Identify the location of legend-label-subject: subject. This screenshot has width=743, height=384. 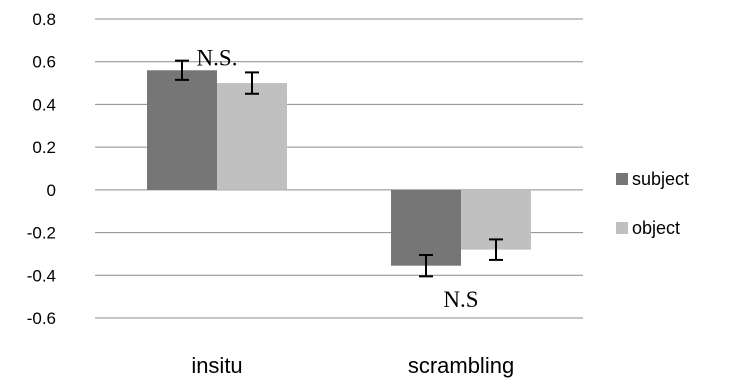
(660, 179).